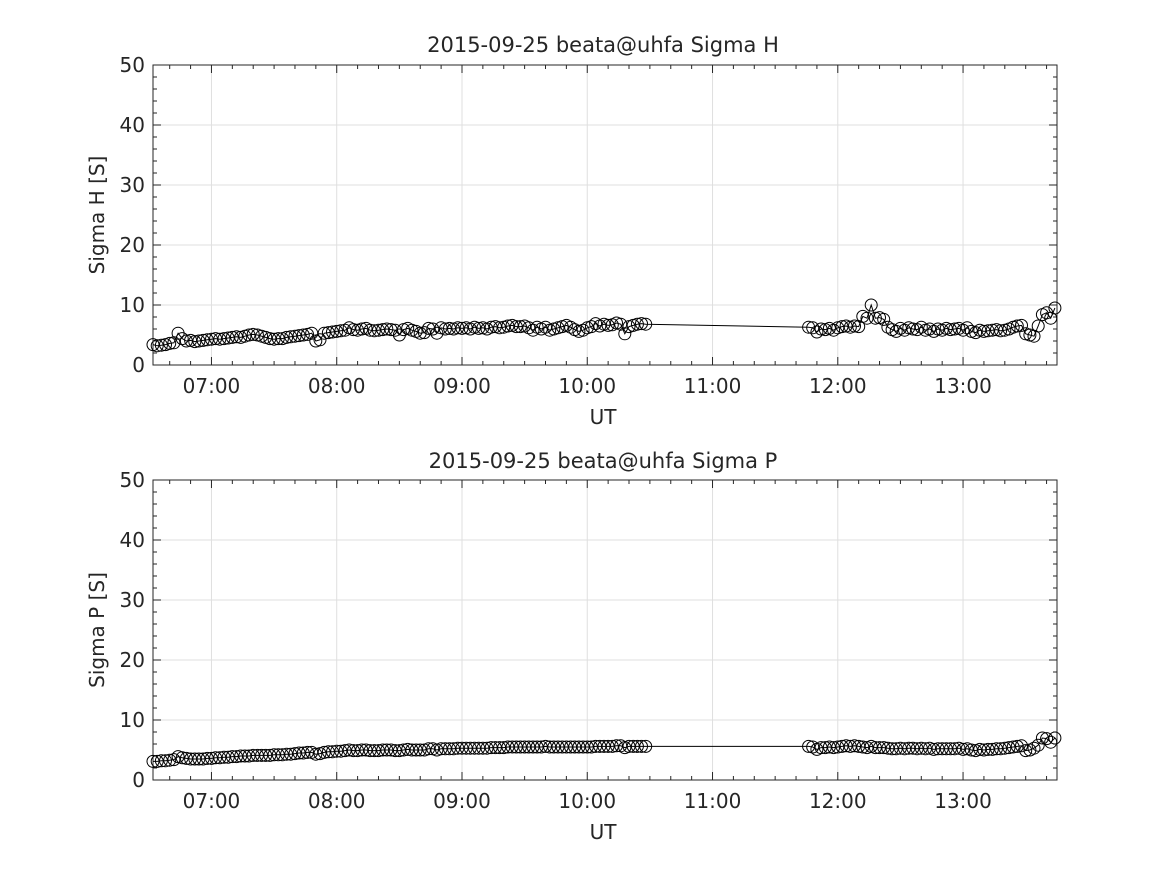 The width and height of the screenshot is (1167, 875). What do you see at coordinates (713, 801) in the screenshot?
I see `sigma-p-x-tick-label: 11:00` at bounding box center [713, 801].